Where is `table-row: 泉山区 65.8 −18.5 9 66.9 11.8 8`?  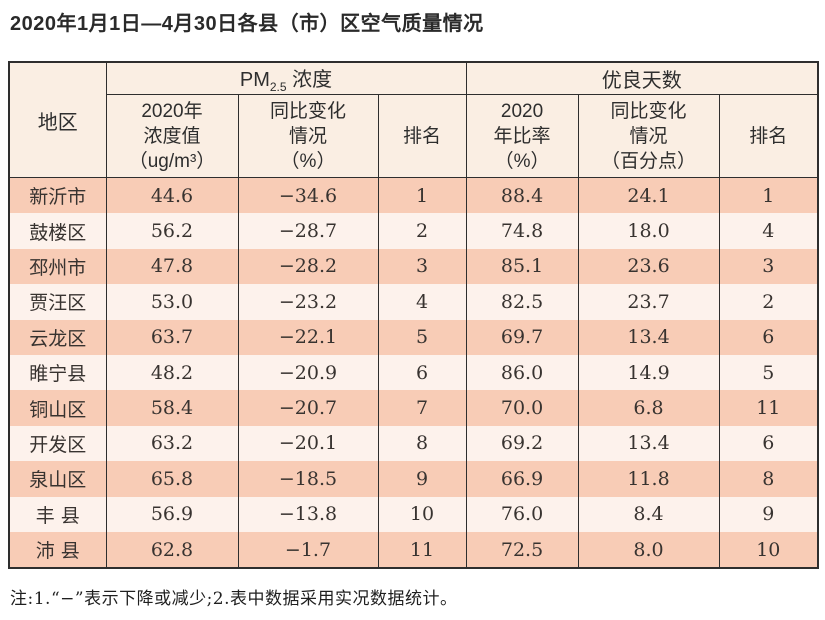
table-row: 泉山区 65.8 −18.5 9 66.9 11.8 8 is located at coordinates (413, 479).